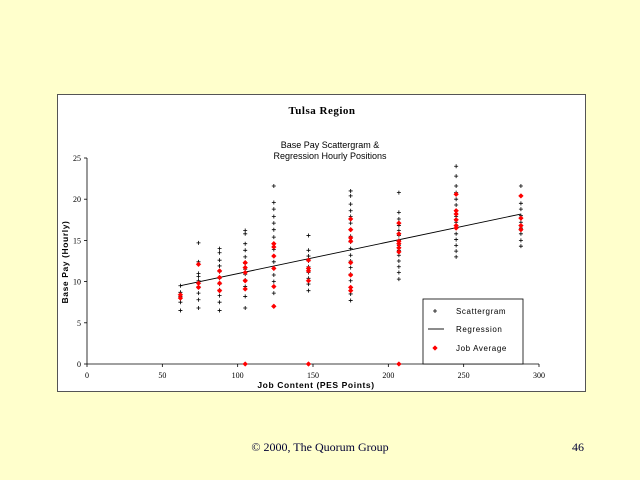 This screenshot has width=640, height=480. Describe the element at coordinates (79, 323) in the screenshot. I see `y-tick-label: 5` at that location.